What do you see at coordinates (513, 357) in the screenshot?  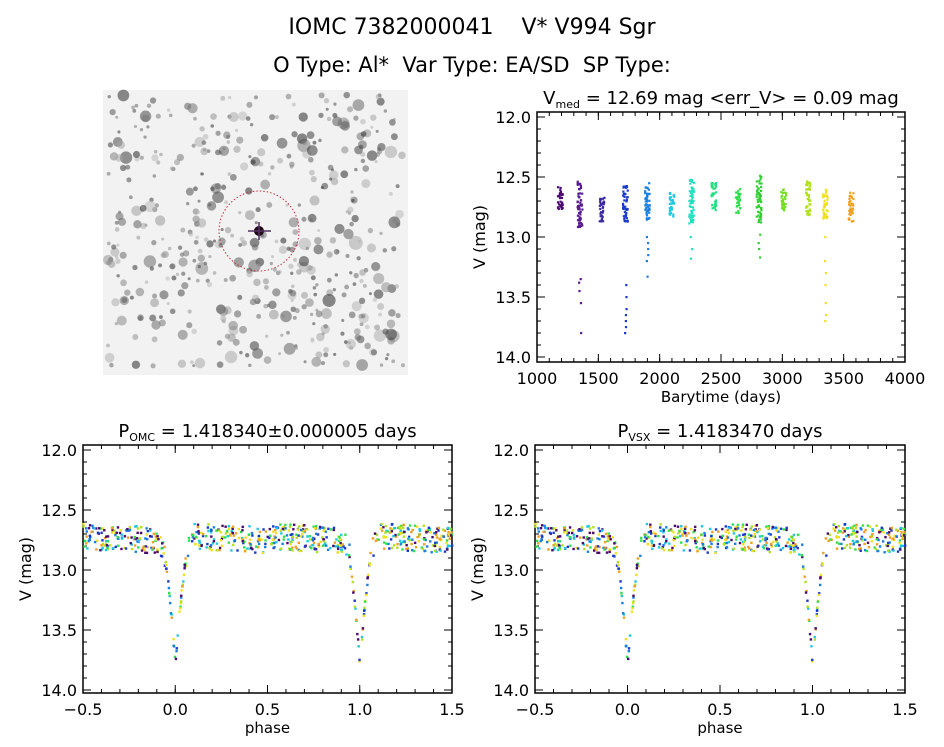 I see `y-tick-label: 14.0` at bounding box center [513, 357].